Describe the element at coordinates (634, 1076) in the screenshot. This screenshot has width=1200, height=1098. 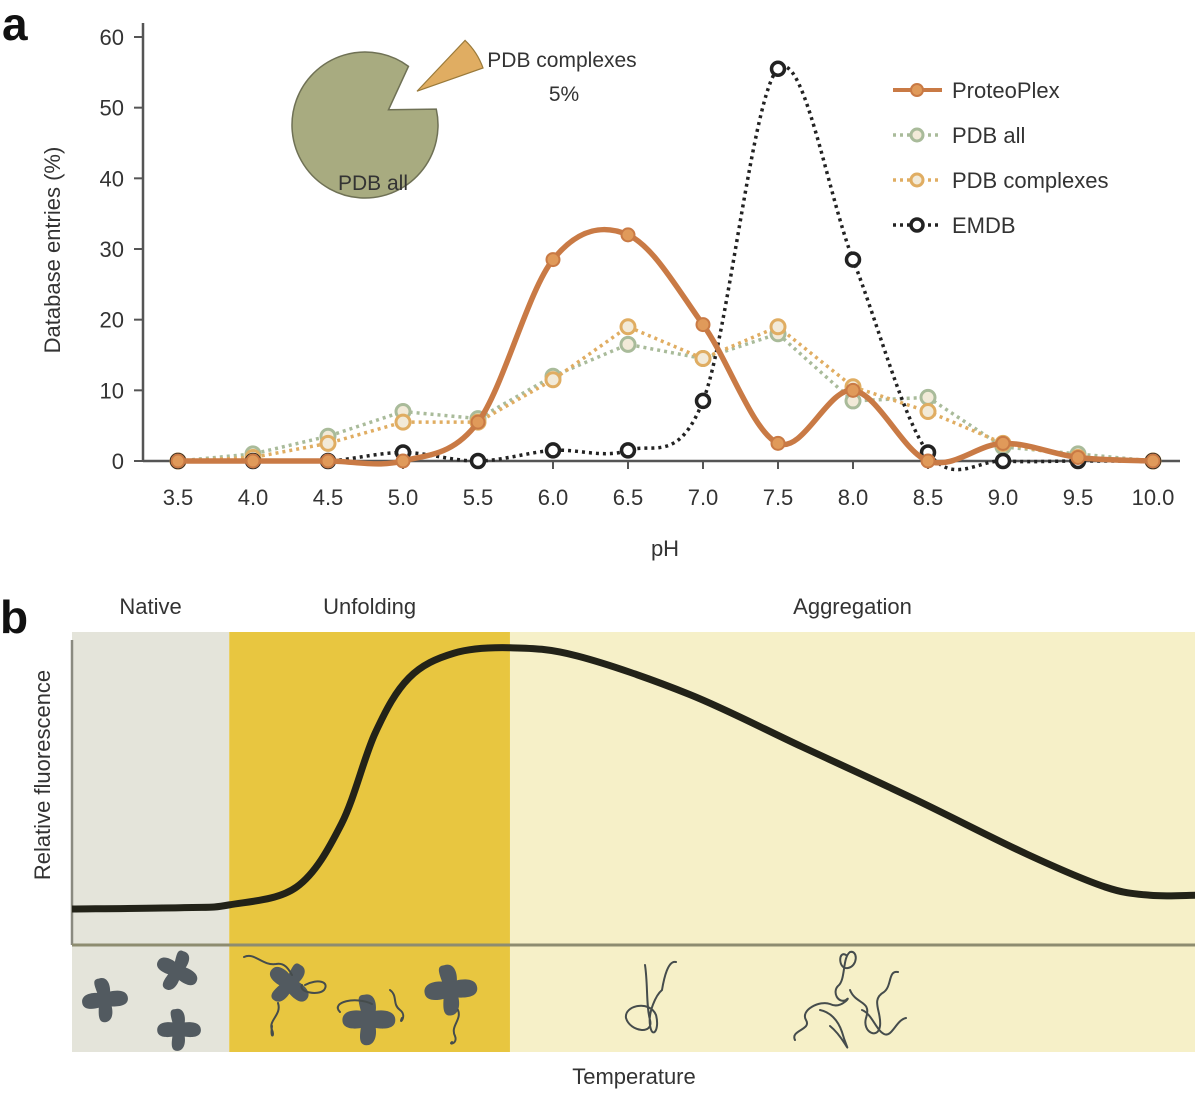
I see `panel-b-x-axis-label: Temperature` at that location.